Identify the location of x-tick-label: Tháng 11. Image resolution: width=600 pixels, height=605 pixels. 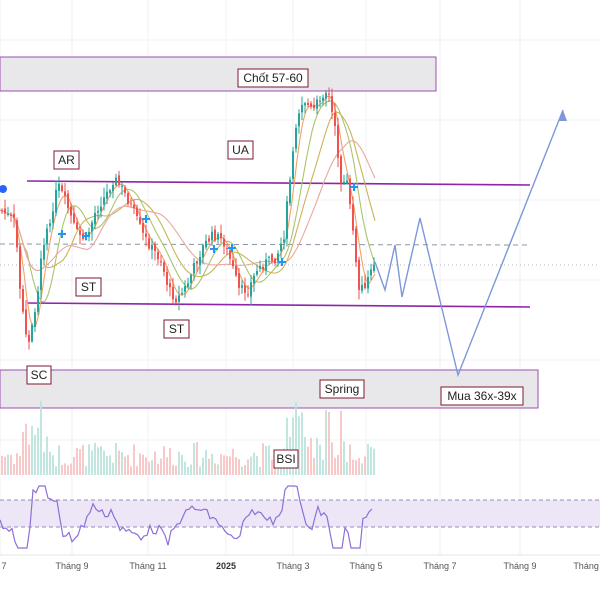
(147, 566).